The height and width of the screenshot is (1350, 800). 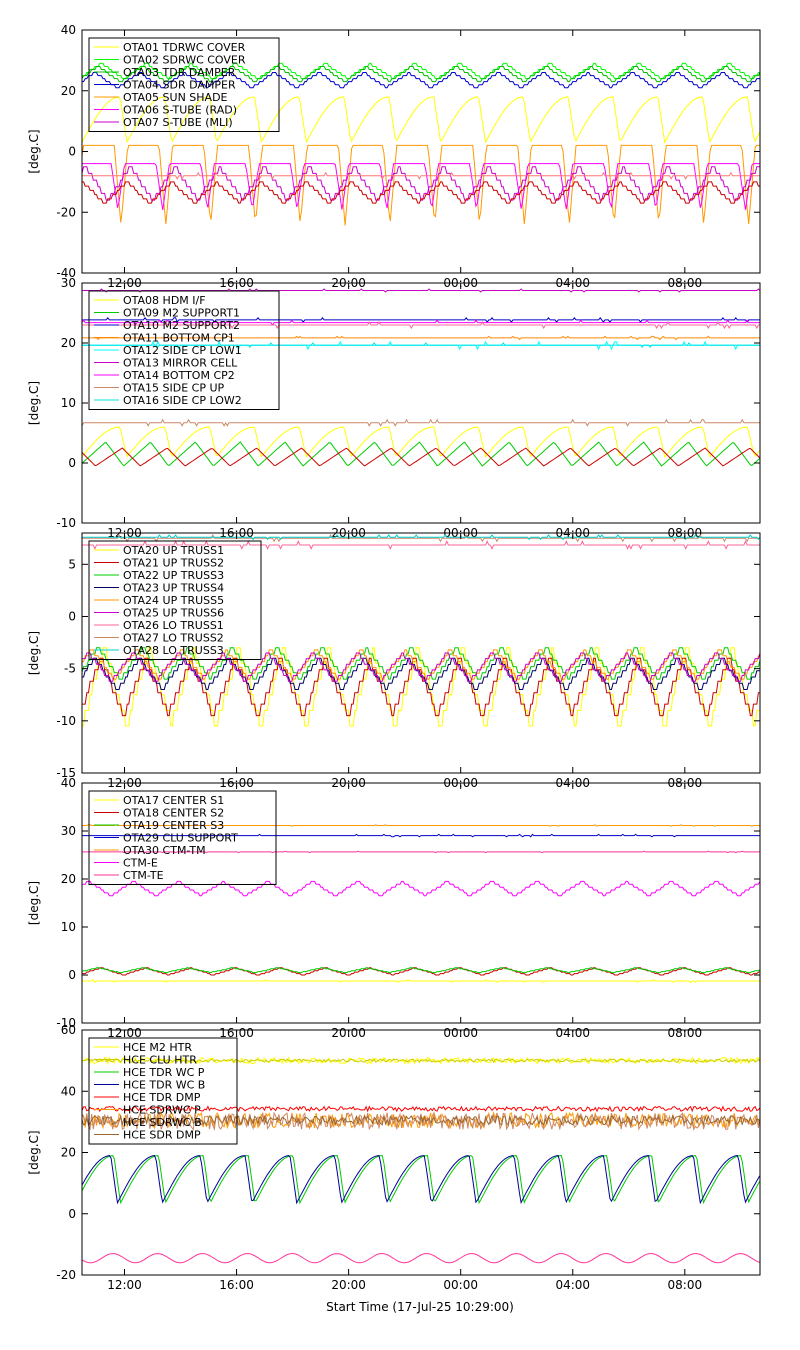 I want to click on legend-entry: OTA21 UP TRUSS2, so click(x=173, y=563).